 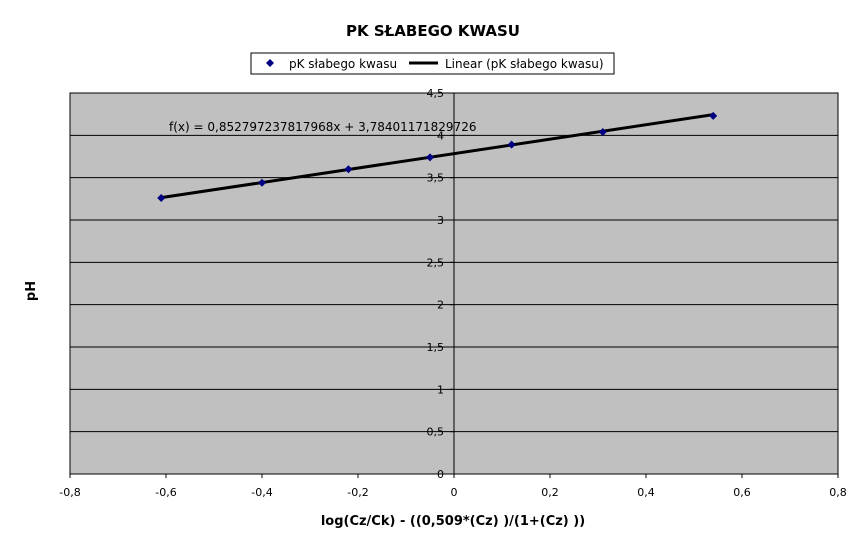 What do you see at coordinates (270, 63) in the screenshot?
I see `legend-marker-diamond` at bounding box center [270, 63].